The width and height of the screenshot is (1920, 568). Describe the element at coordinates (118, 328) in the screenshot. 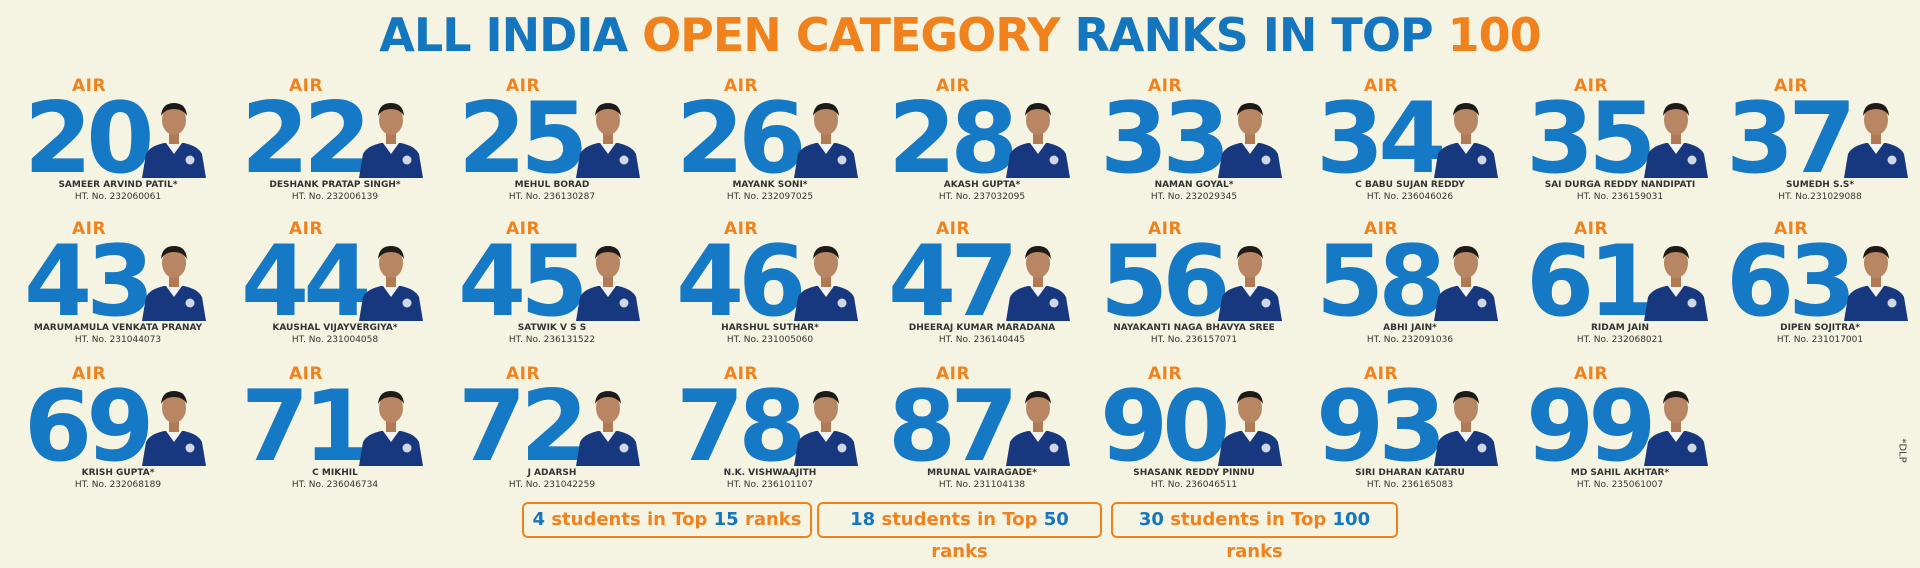

I see `student-name: MARUMAMULA VENKATA PRANAY` at that location.